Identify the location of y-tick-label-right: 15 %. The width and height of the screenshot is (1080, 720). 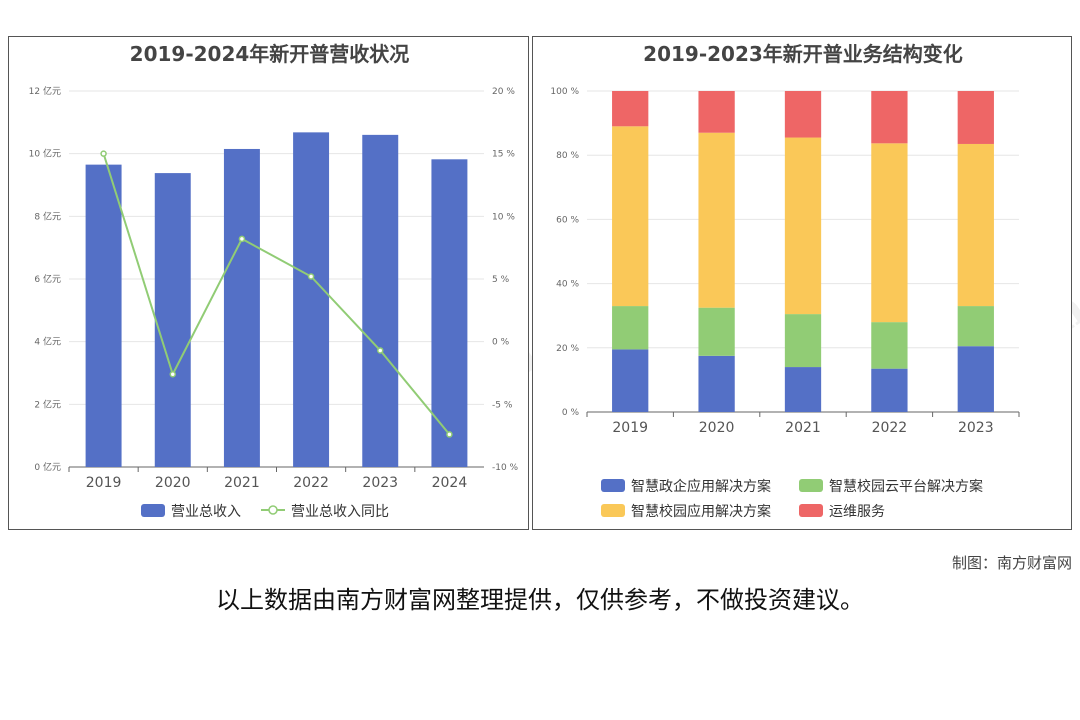
(503, 155).